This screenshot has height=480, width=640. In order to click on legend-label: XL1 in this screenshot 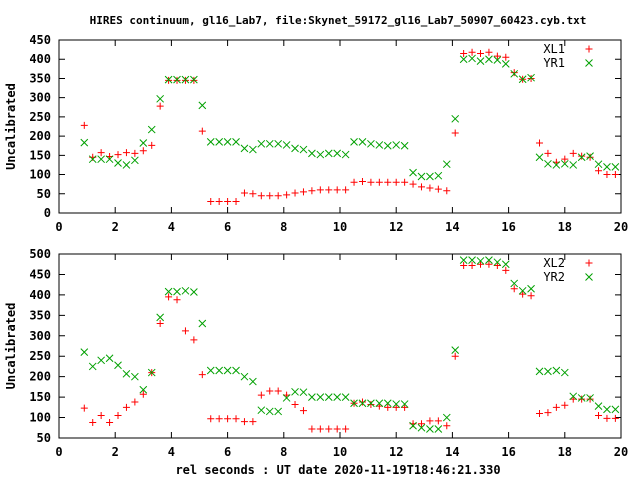, I will do `click(554, 49)`.